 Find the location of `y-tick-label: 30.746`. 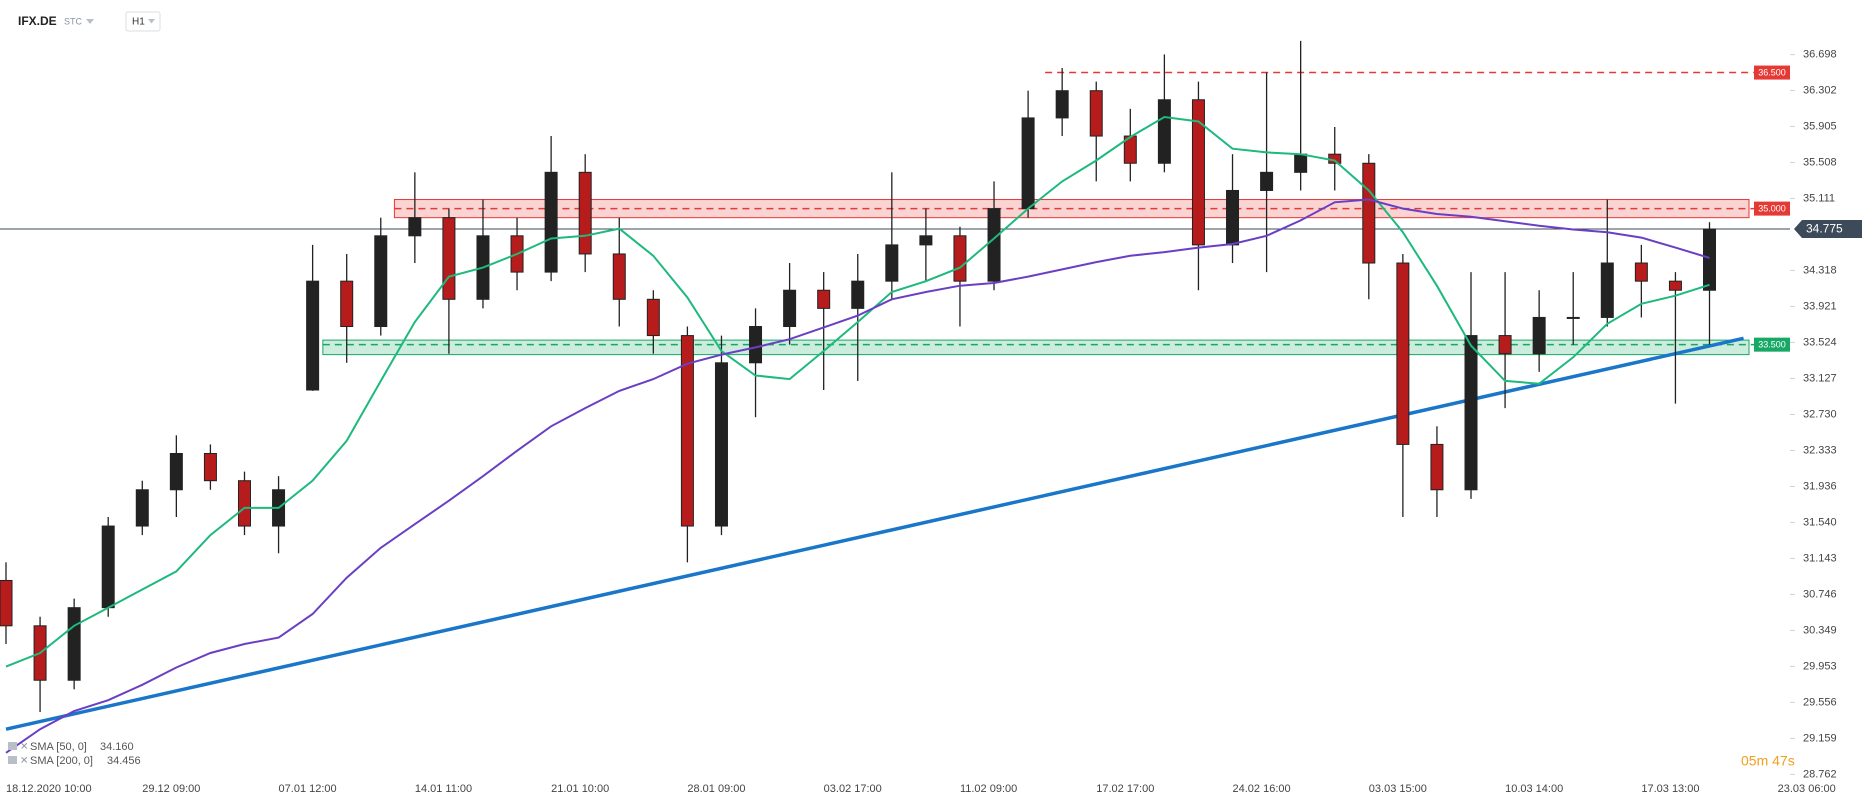

y-tick-label: 30.746 is located at coordinates (1820, 594).